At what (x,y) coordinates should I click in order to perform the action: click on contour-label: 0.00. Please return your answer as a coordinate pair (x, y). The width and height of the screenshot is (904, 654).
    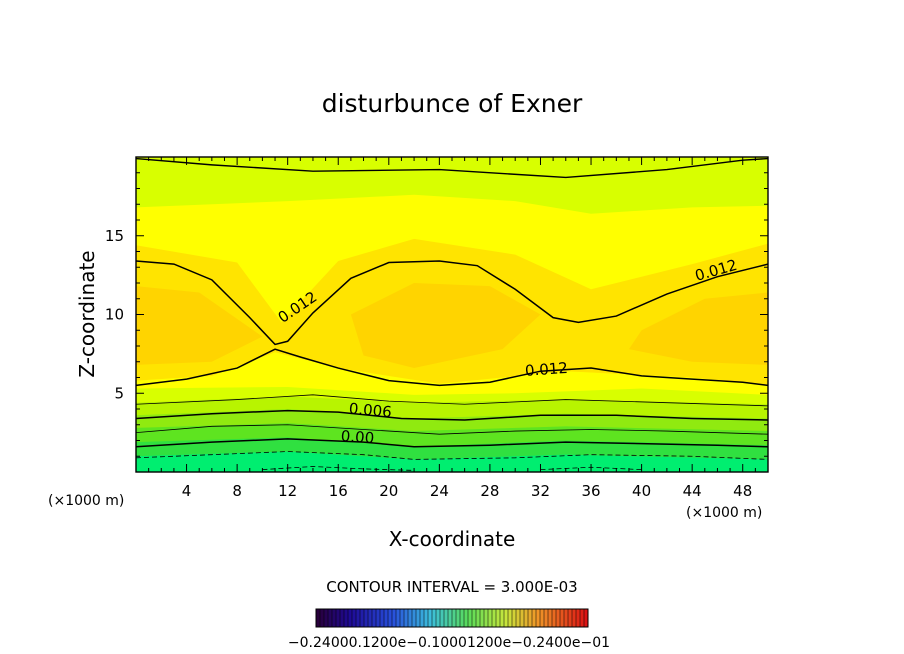
    Looking at the image, I should click on (357, 437).